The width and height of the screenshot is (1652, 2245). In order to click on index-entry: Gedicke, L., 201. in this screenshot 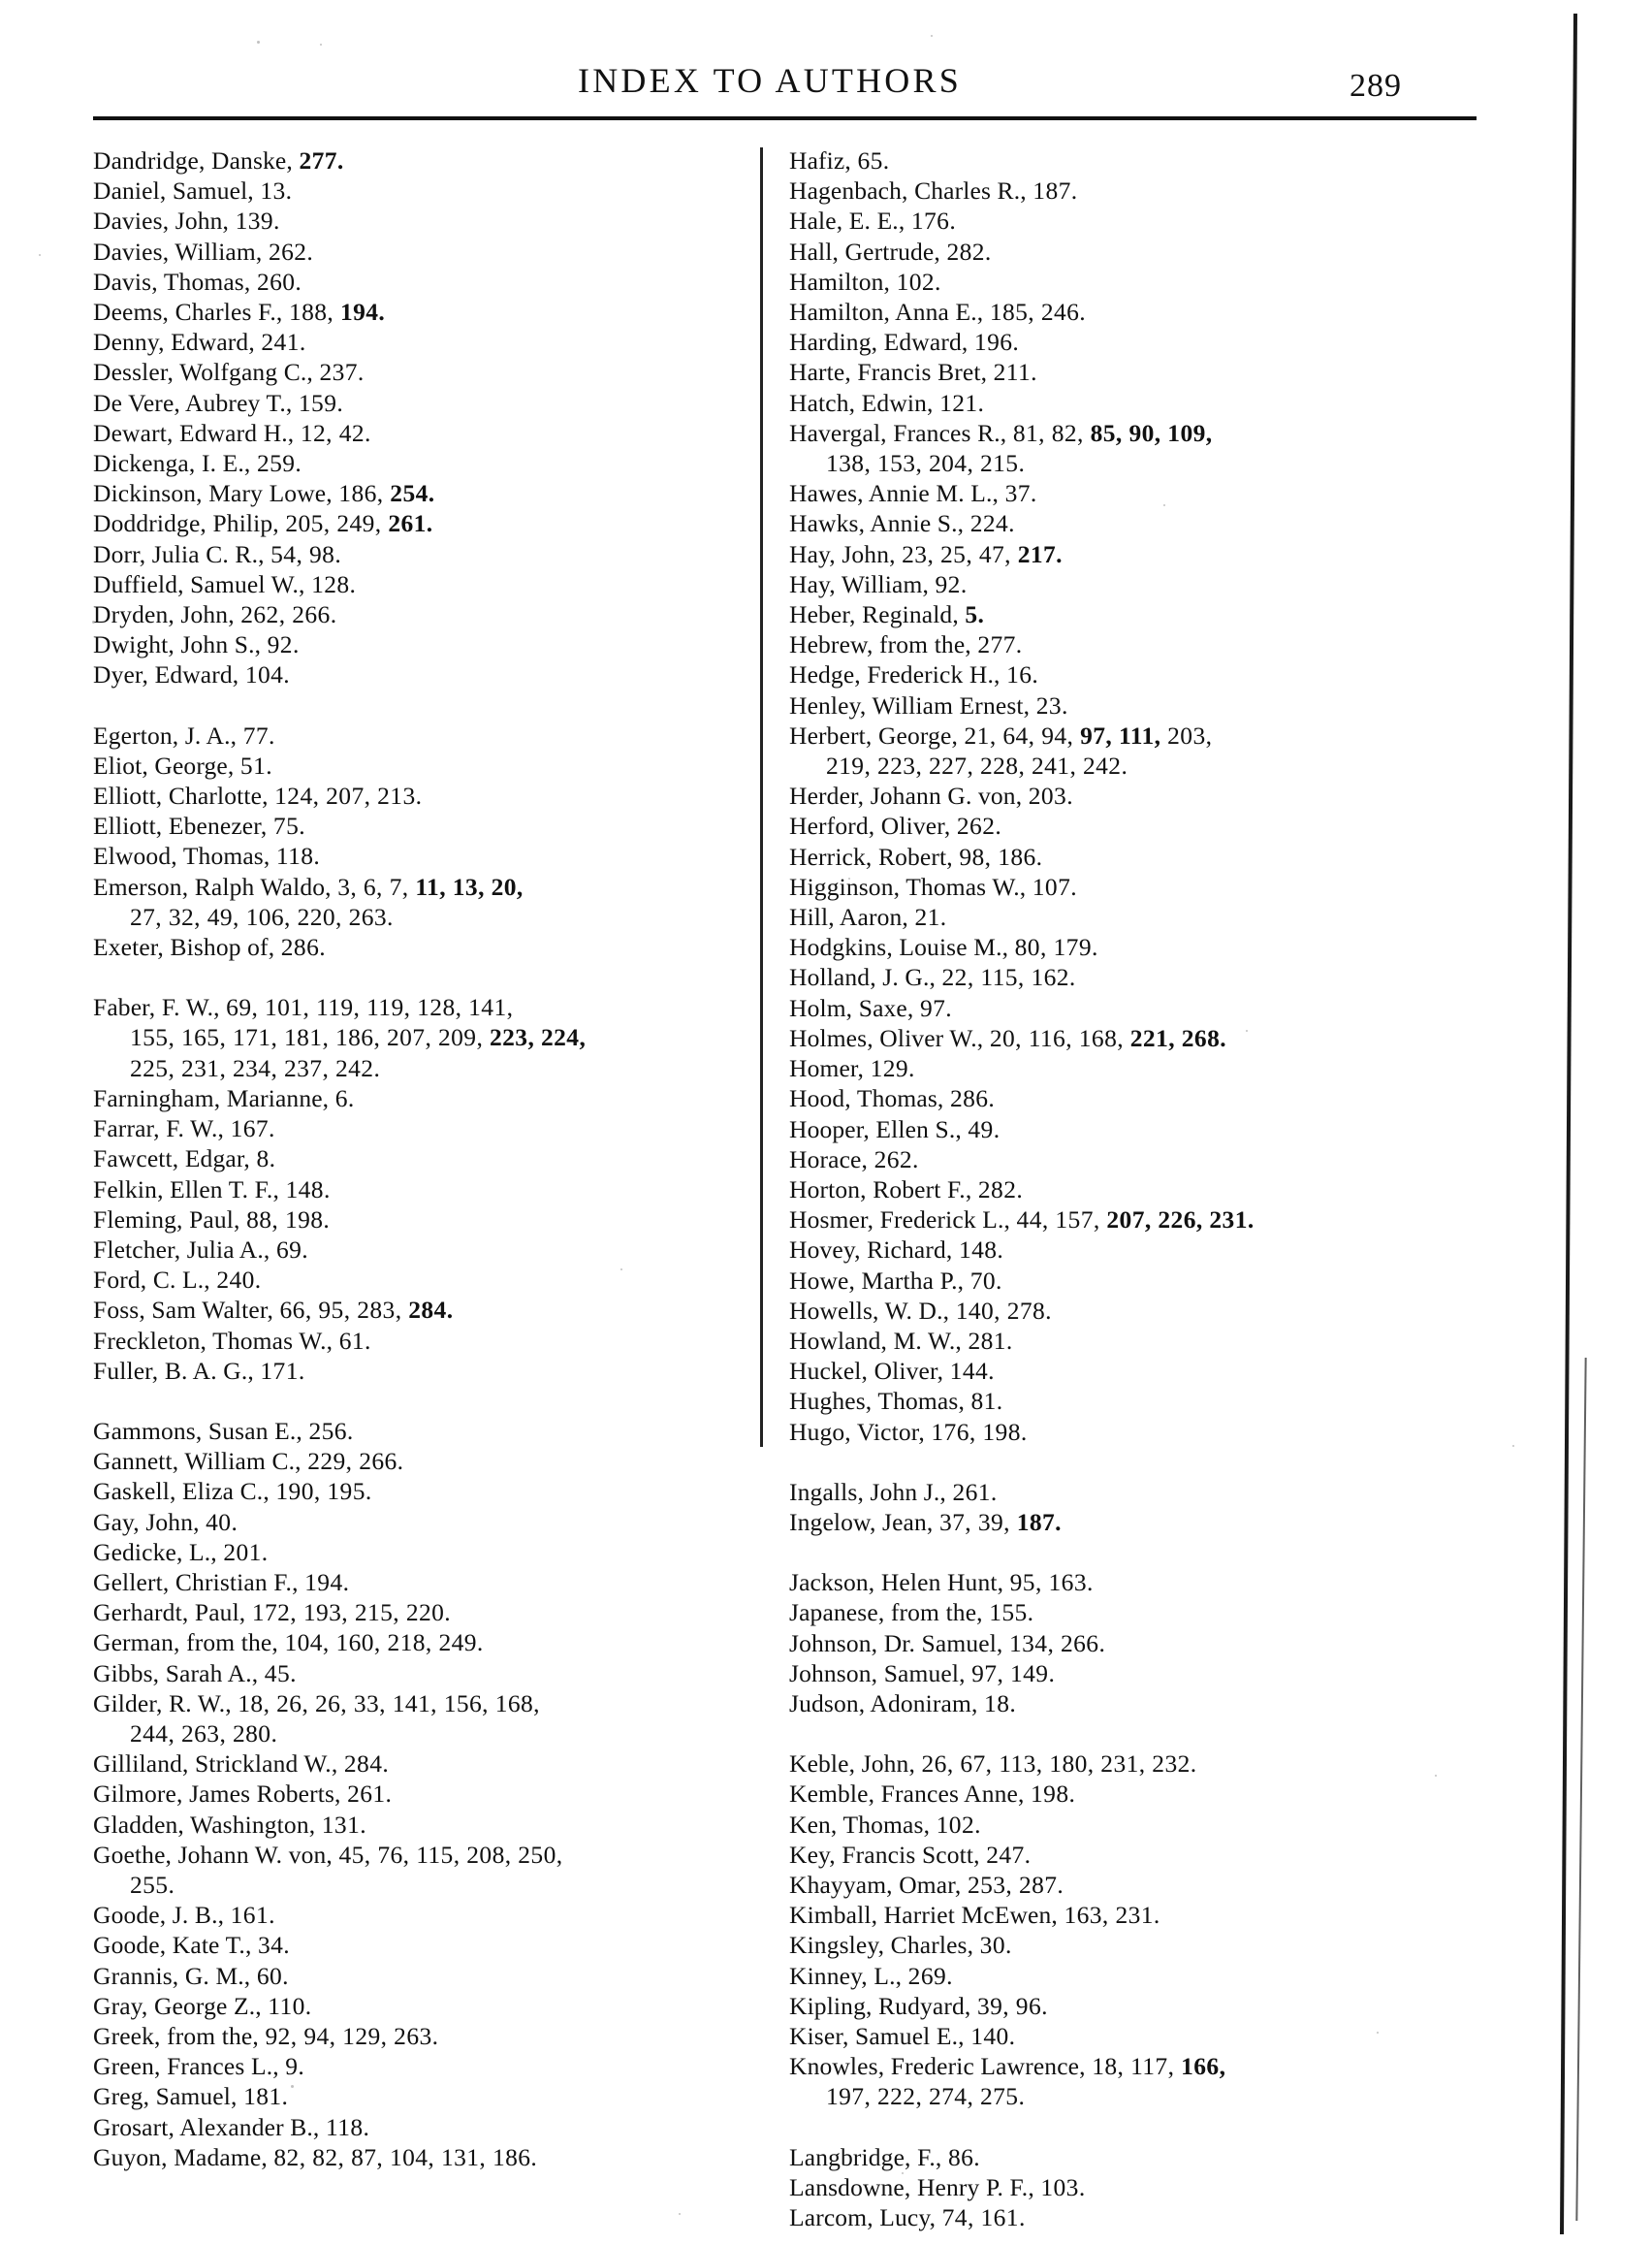, I will do `click(404, 1552)`.